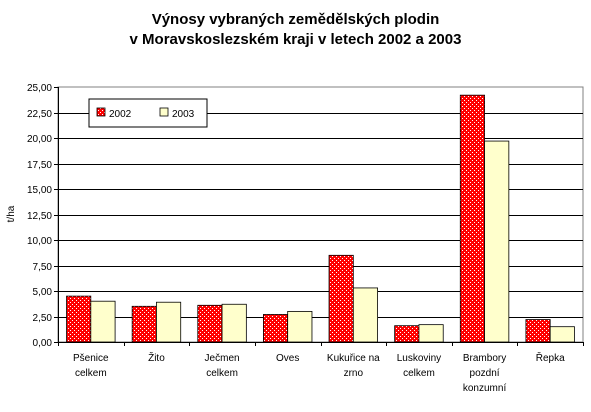 The image size is (591, 412). I want to click on legend-label-2003: 2003, so click(183, 114).